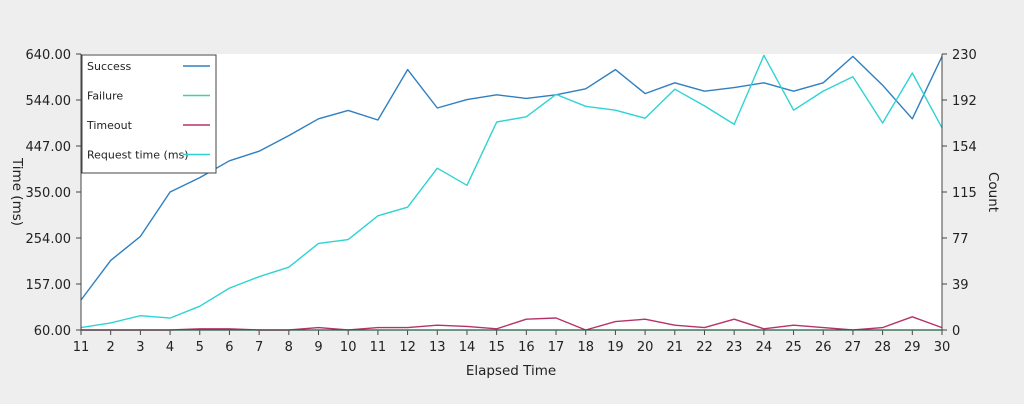  What do you see at coordinates (511, 371) in the screenshot?
I see `x-axis-title: Elapsed Time` at bounding box center [511, 371].